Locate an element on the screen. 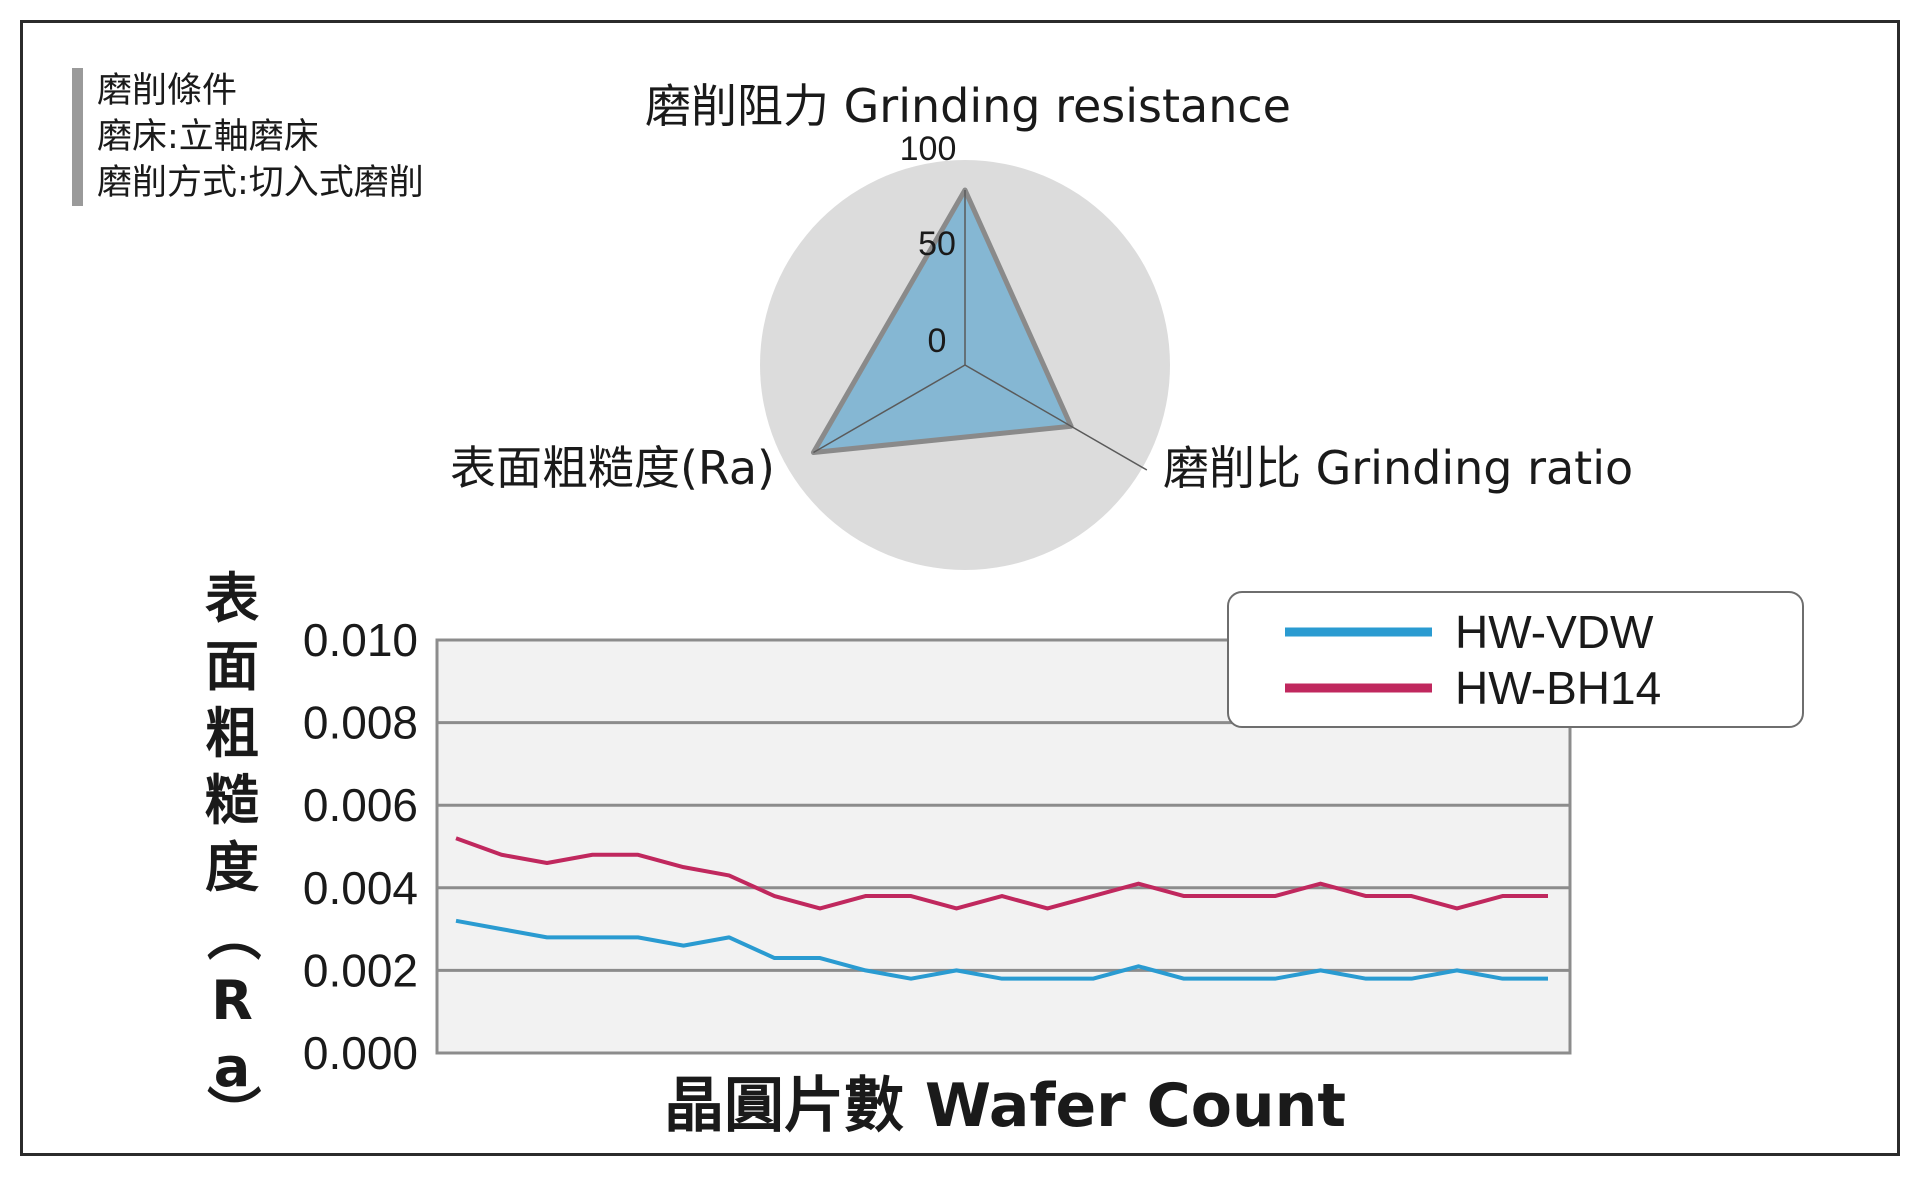 The height and width of the screenshot is (1181, 1920). radar-axis-label: 磨削阻力 Grinding resistance is located at coordinates (968, 106).